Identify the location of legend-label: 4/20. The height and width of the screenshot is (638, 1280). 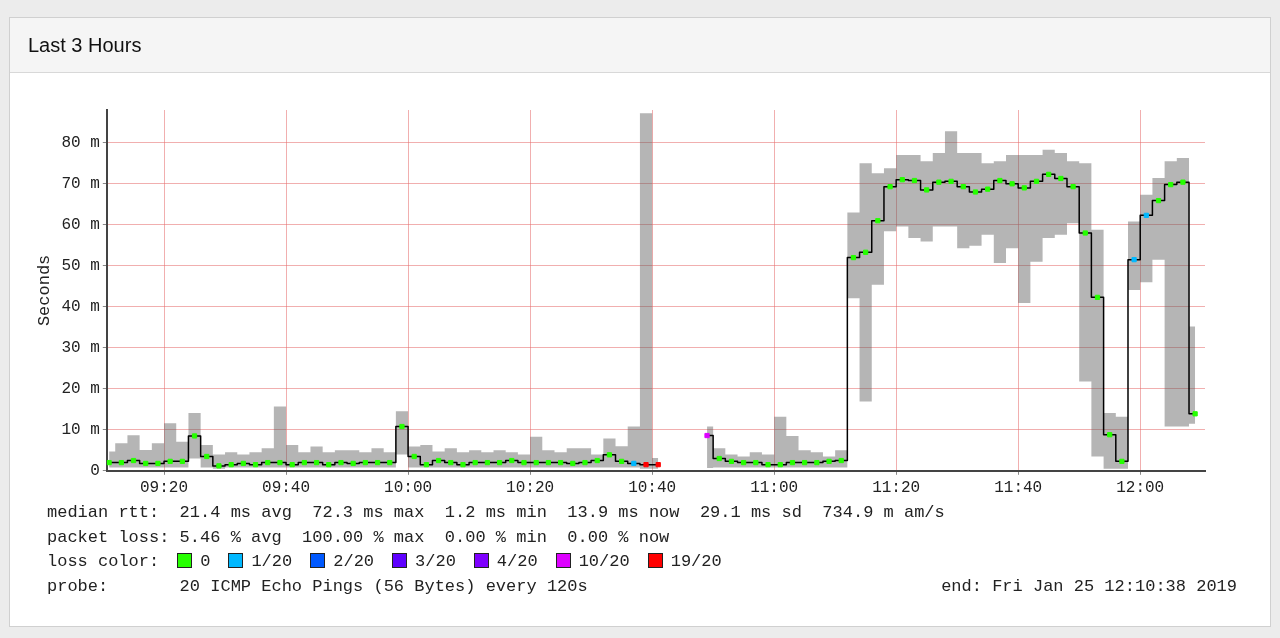
(517, 561).